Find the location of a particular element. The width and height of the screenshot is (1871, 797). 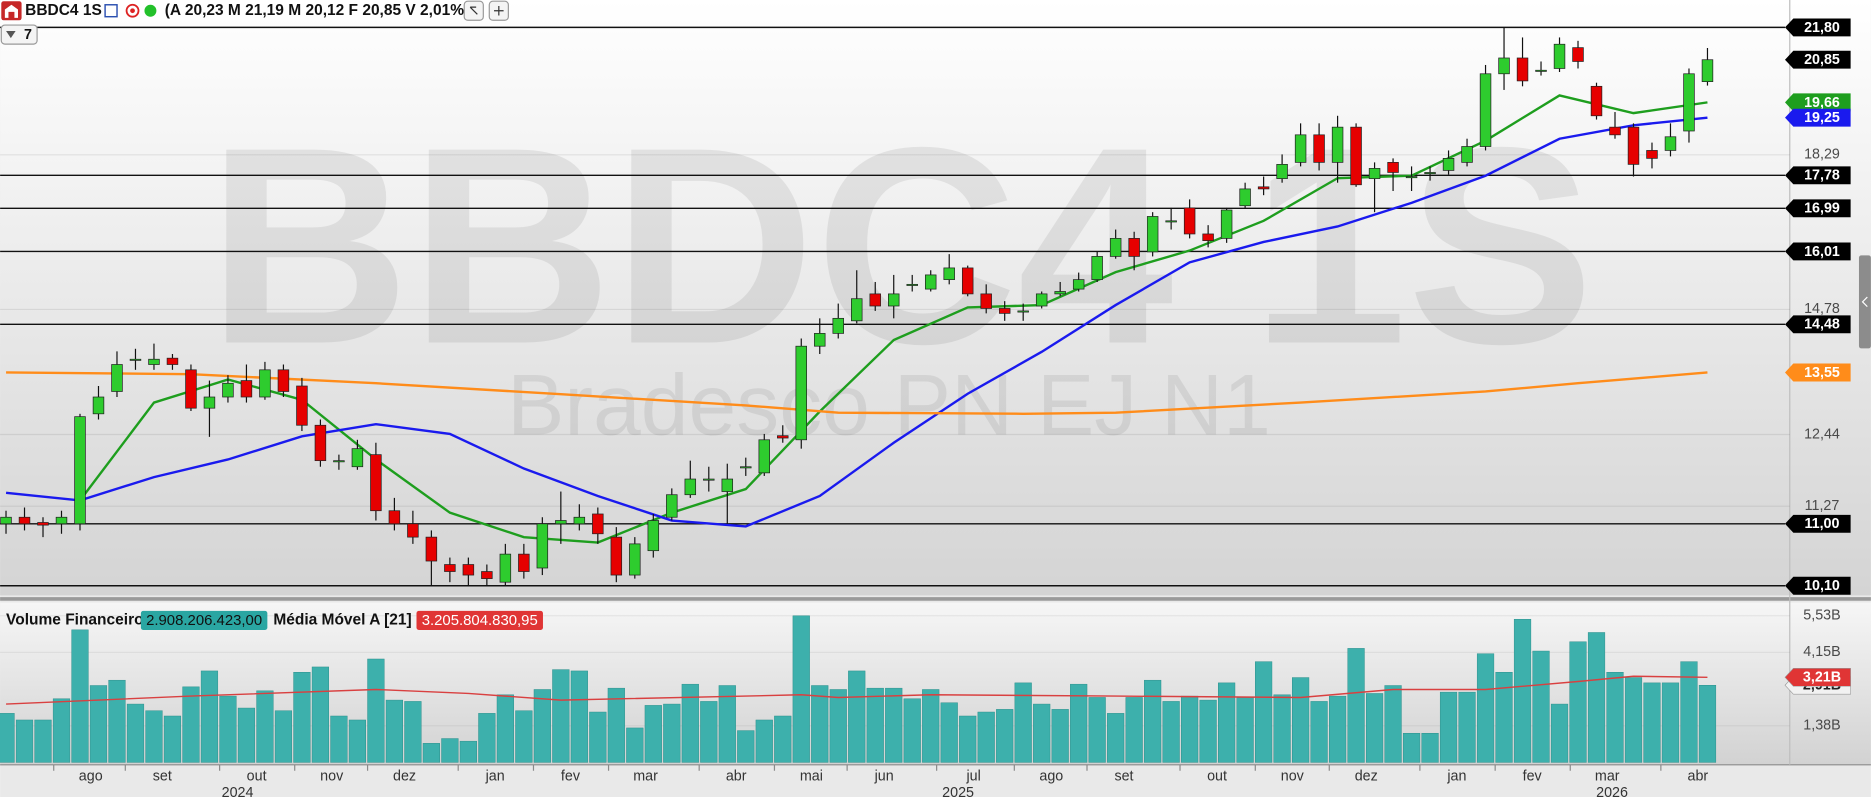

chart-toggle is located at coordinates (111, 11).